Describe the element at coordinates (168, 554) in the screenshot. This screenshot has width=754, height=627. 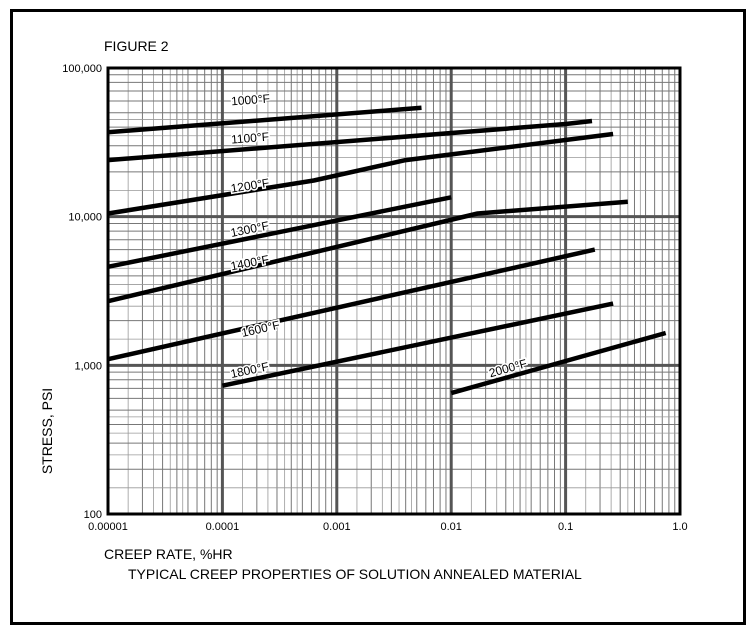
I see `x-axis-label: CREEP RATE, %HR` at that location.